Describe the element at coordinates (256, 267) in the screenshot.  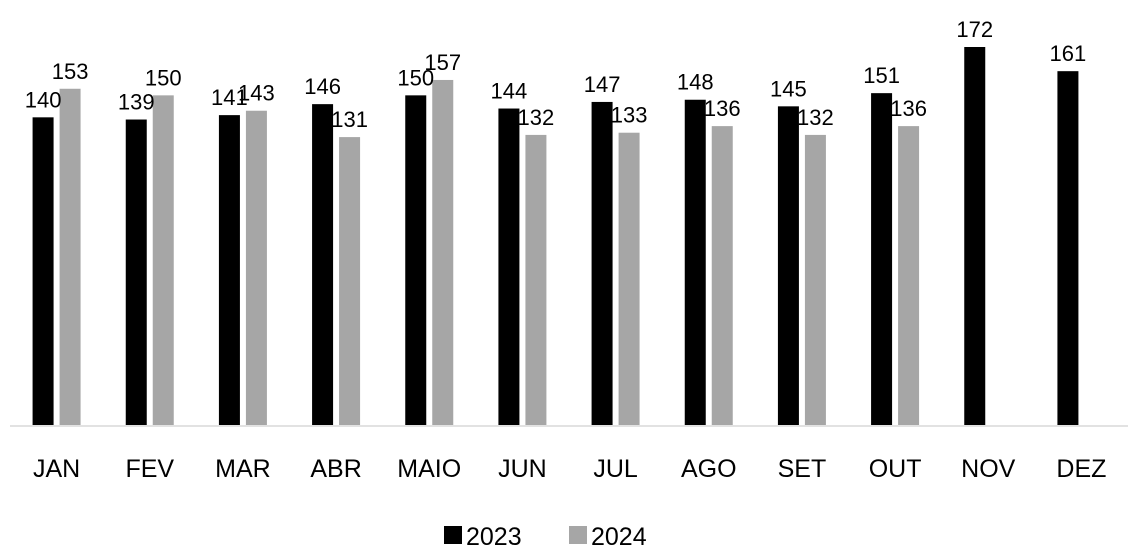
I see `bar-2024-mar` at that location.